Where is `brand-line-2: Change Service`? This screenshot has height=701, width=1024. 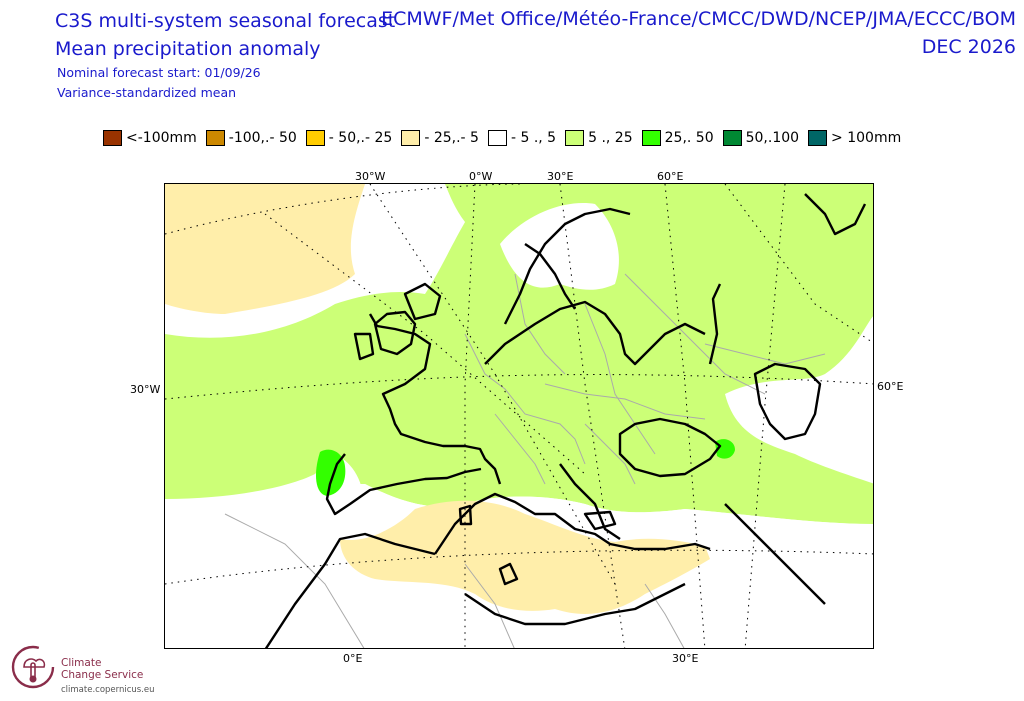 brand-line-2: Change Service is located at coordinates (102, 675).